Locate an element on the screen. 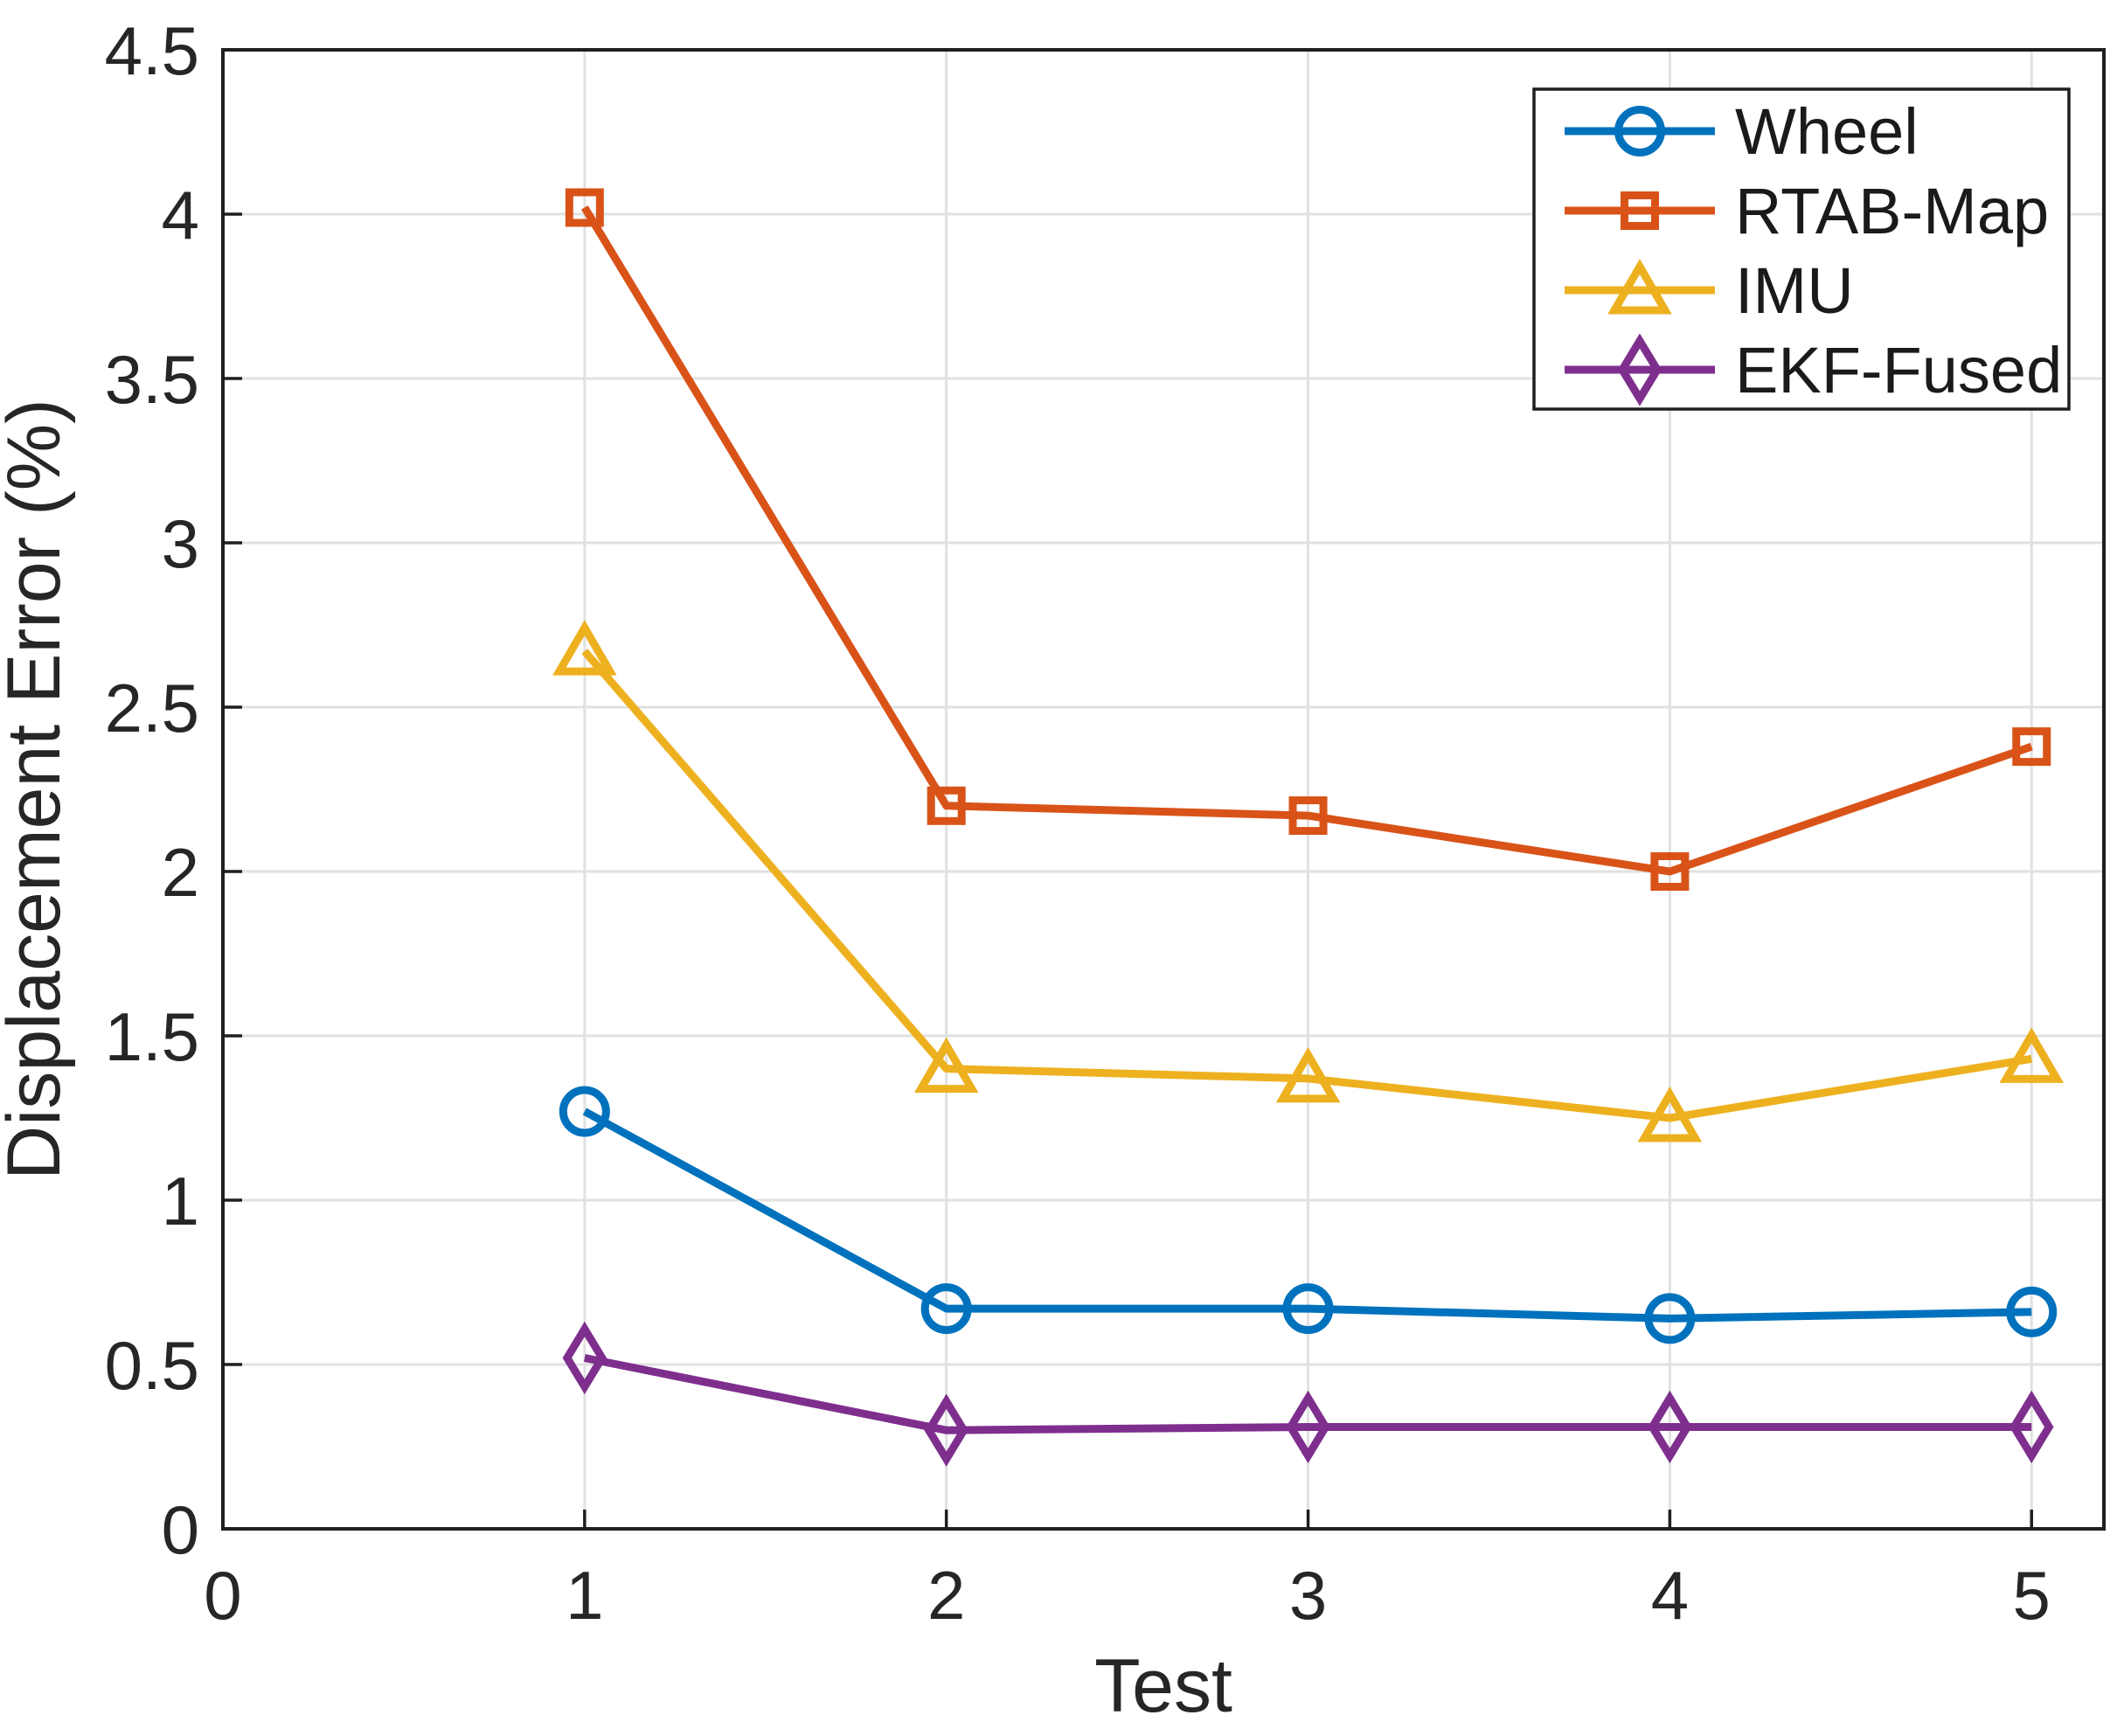 This screenshot has height=1736, width=2124. legend-item-RTAB-Map: RTAB-Map is located at coordinates (1807, 211).